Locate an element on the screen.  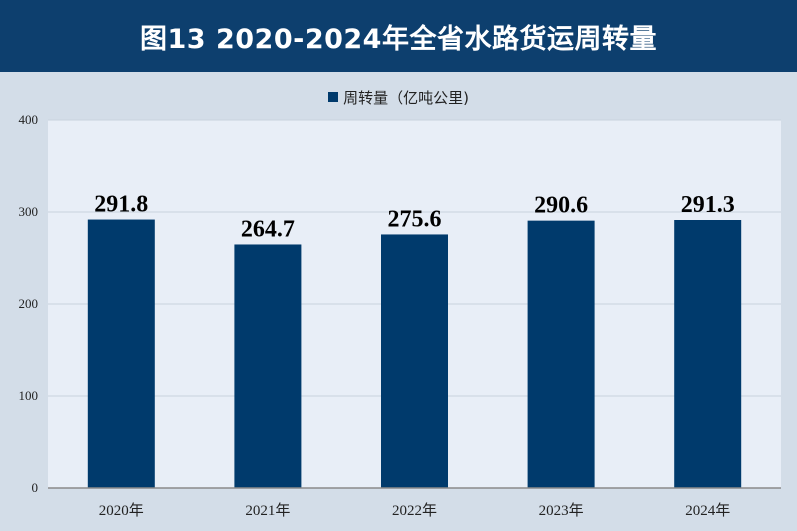
x-tick-label: 2022年 is located at coordinates (414, 510).